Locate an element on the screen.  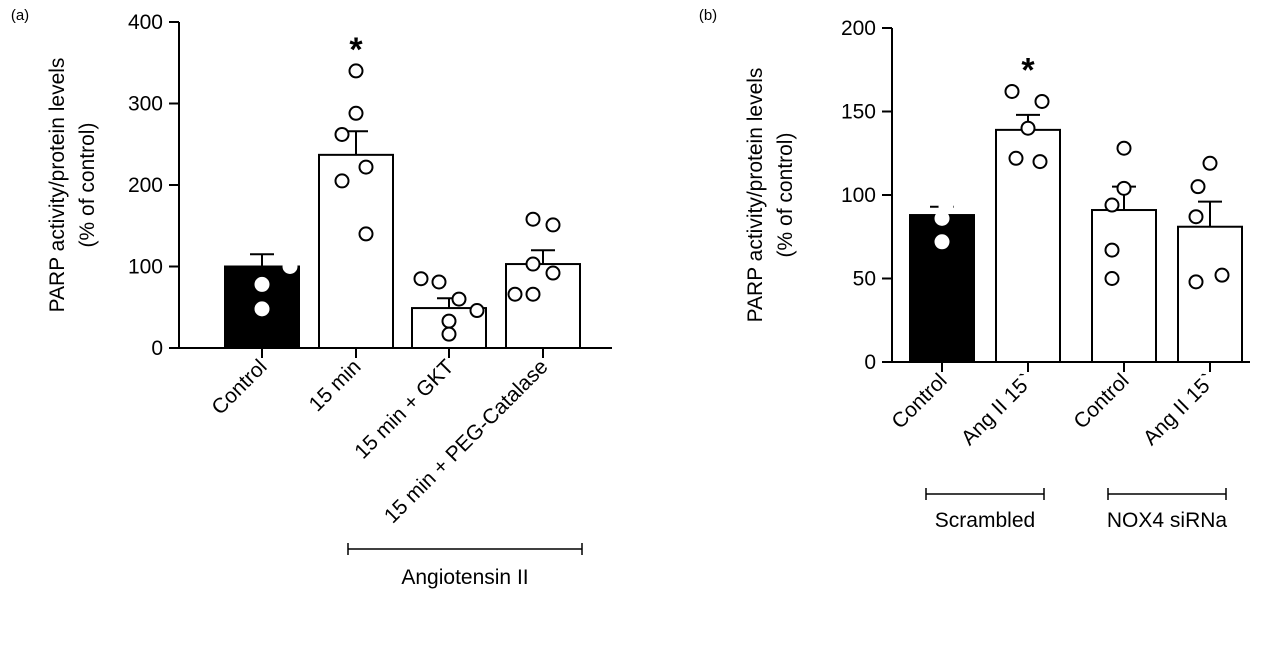
category-label: 15 min + PEG-Catalase is located at coordinates (466, 441).